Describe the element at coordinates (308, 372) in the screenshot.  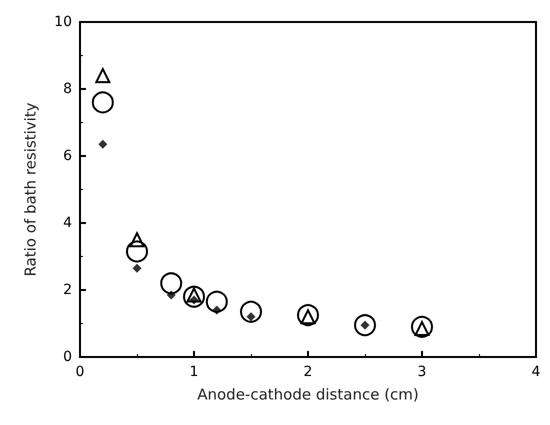
I see `x-tick-label: 2` at that location.